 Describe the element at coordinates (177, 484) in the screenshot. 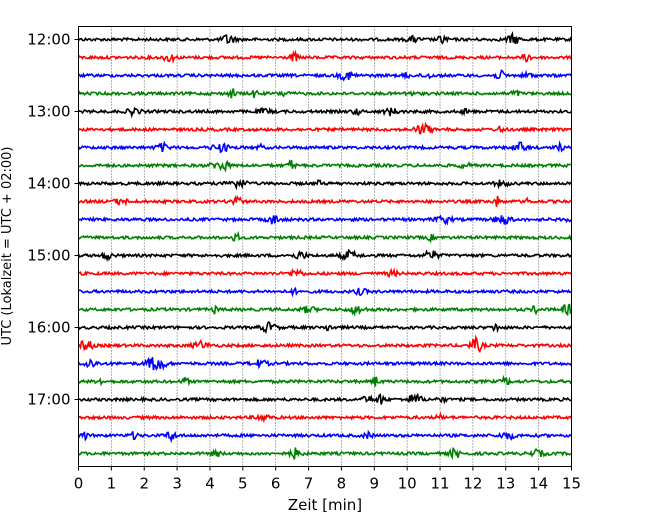

I see `x-tick-label: 3` at that location.